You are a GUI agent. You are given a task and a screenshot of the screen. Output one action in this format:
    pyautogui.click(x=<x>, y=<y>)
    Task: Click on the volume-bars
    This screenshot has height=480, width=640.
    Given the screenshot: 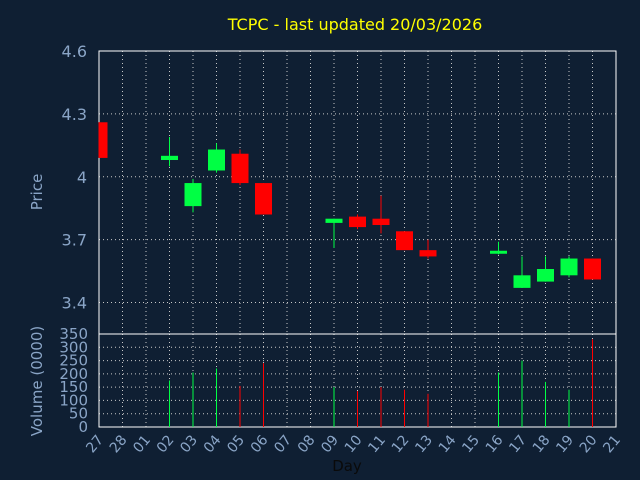 What is the action you would take?
    pyautogui.click(x=381, y=383)
    